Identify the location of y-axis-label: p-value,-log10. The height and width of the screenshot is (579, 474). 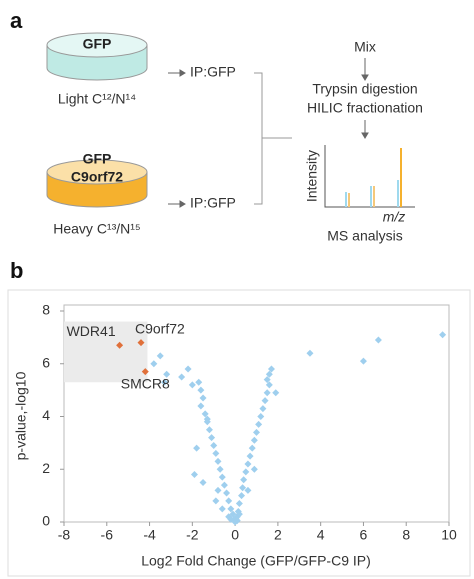
(21, 415).